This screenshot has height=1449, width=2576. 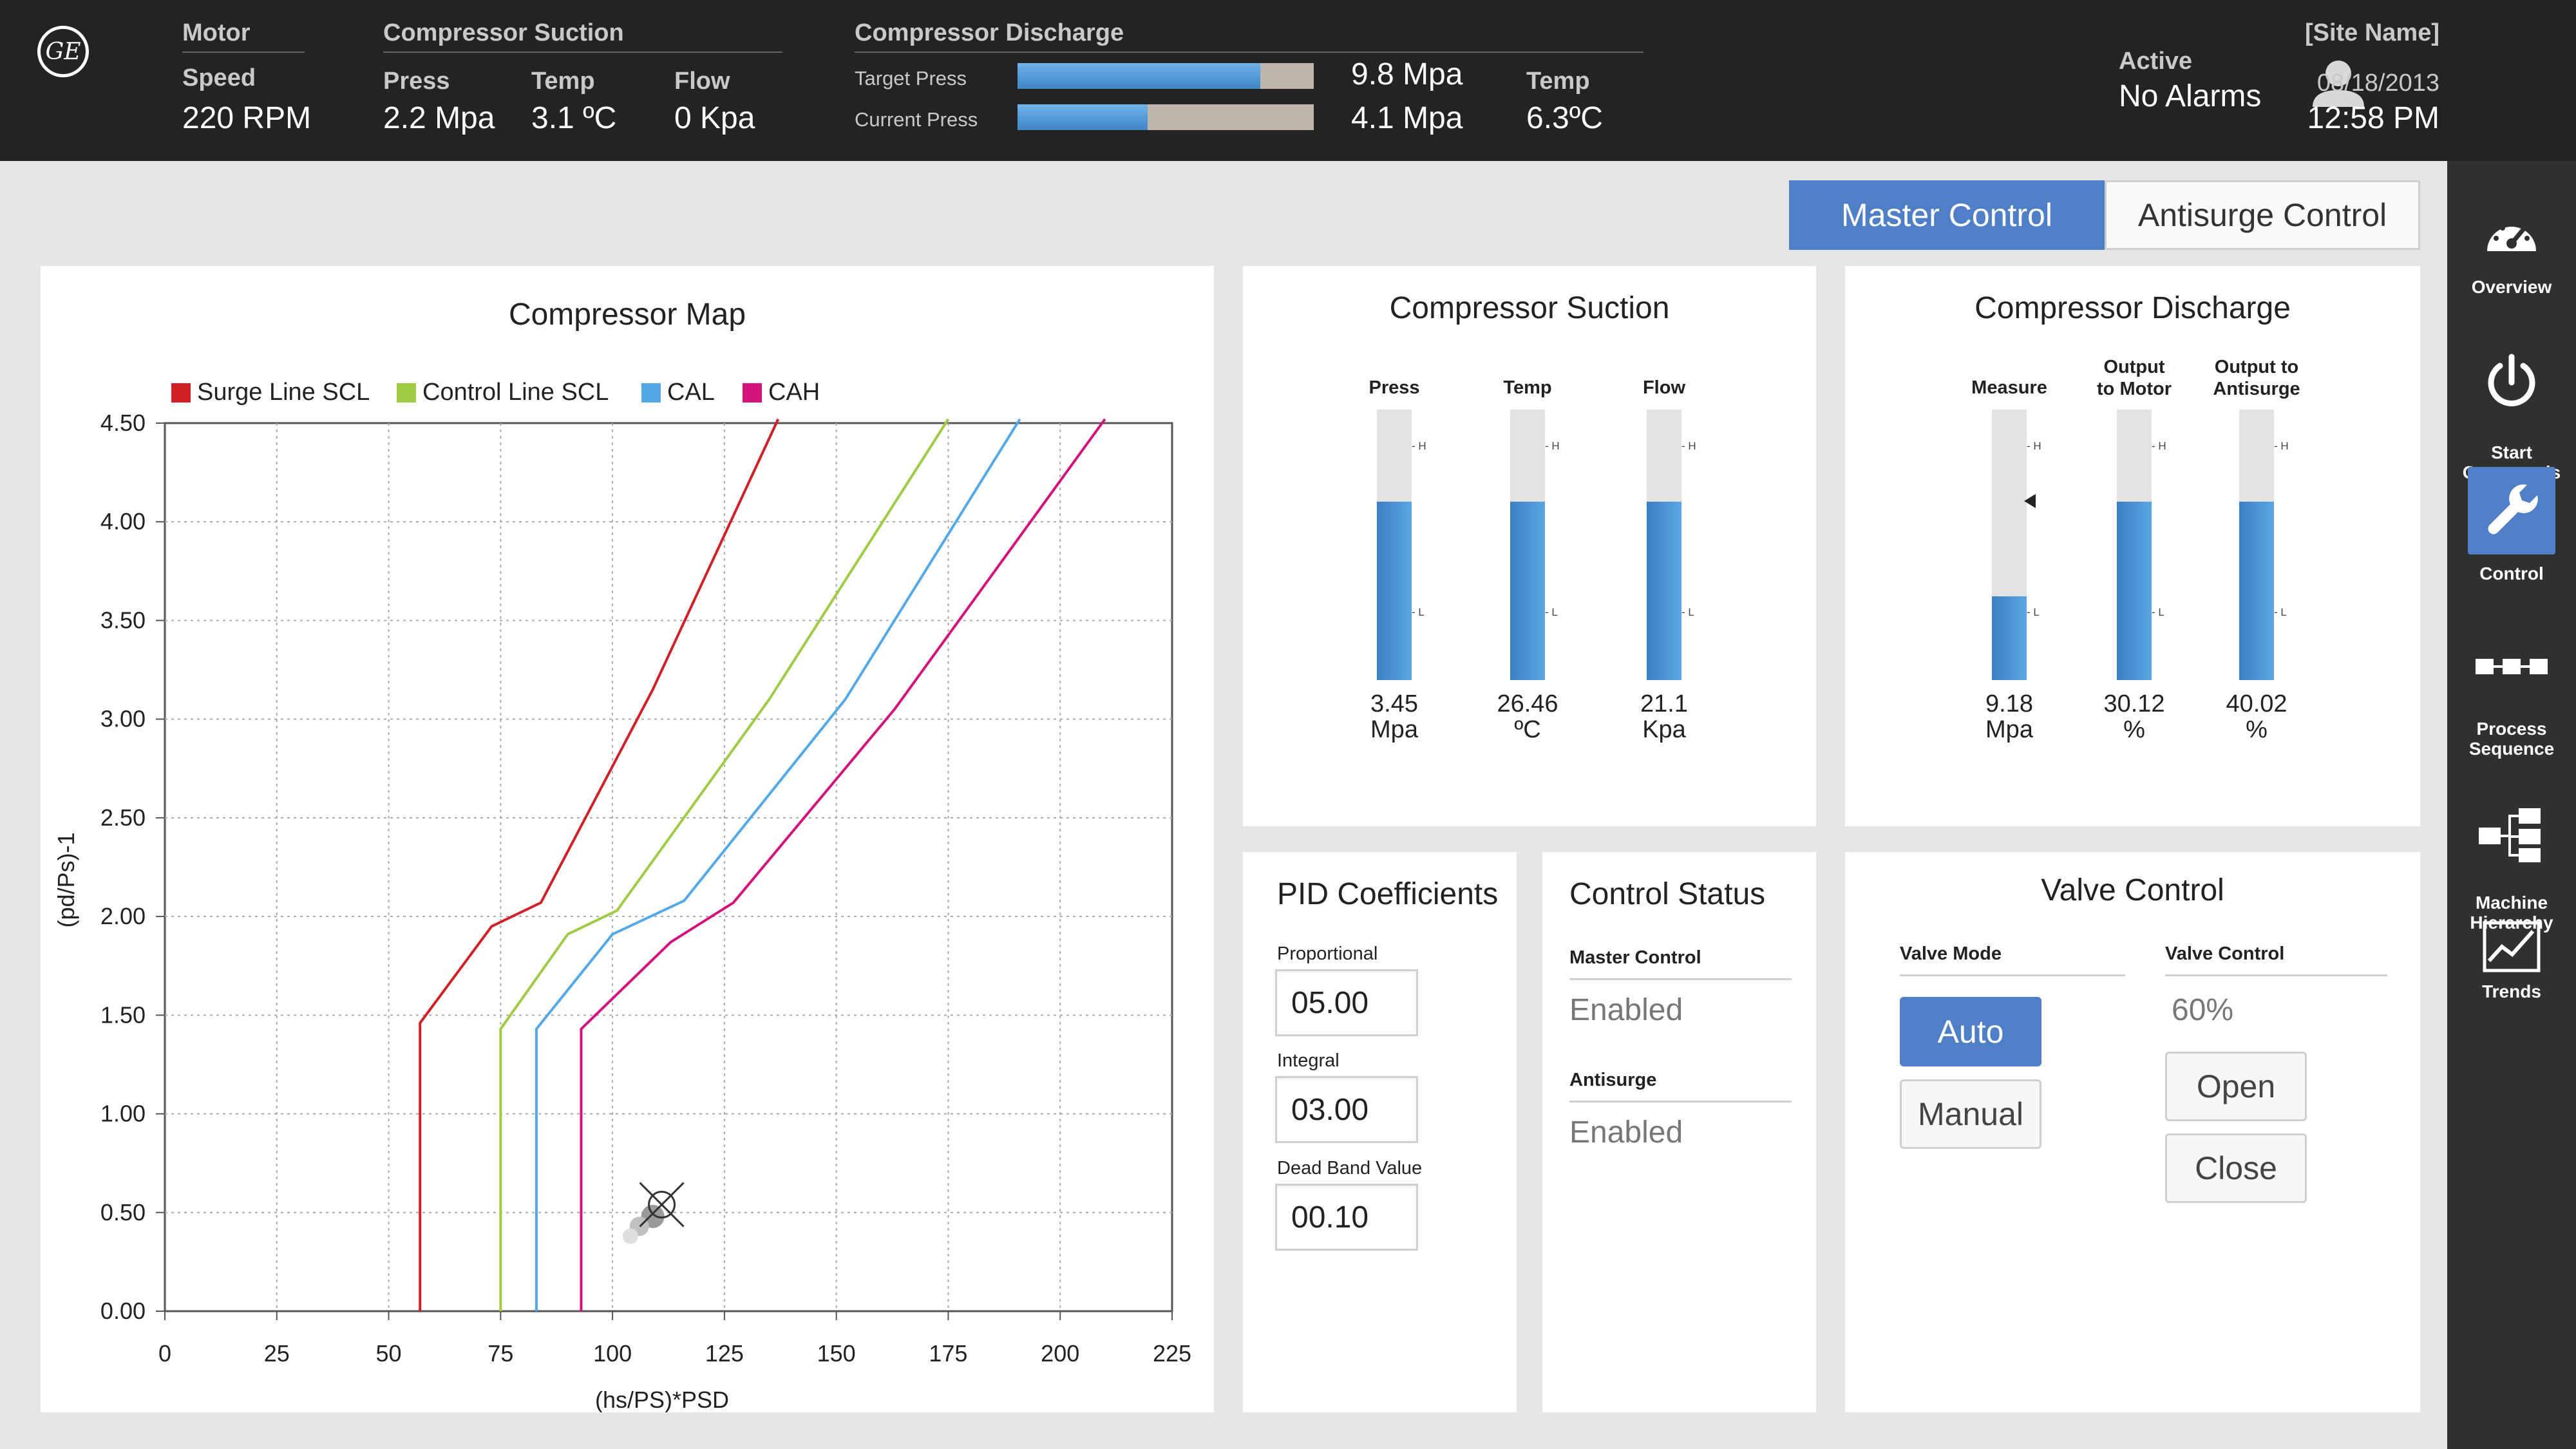 I want to click on gauge-value-unit: %, so click(x=2257, y=729).